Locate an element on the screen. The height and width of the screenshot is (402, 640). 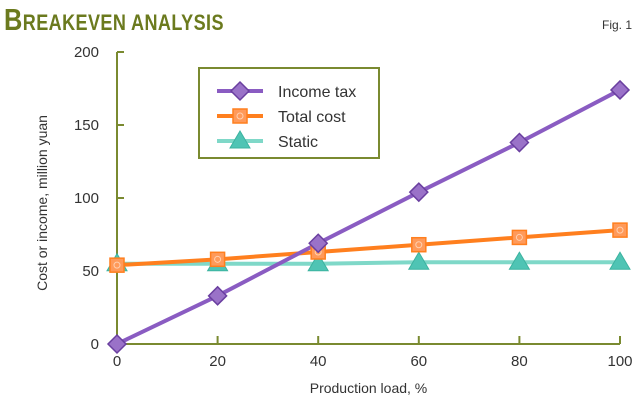
x-tick-label: 0 is located at coordinates (117, 361).